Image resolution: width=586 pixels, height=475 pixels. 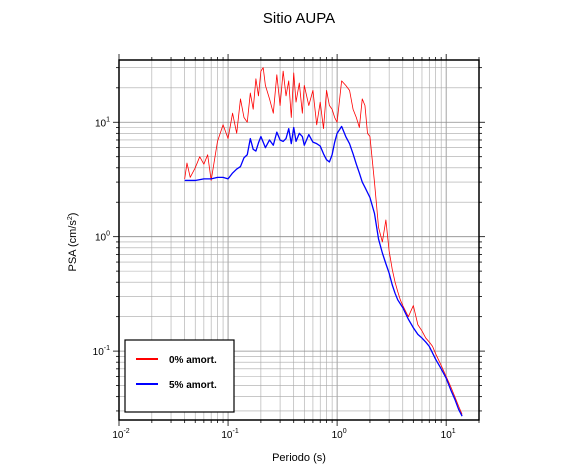 I want to click on y-axis-label-superscript: 2, so click(x=70, y=218).